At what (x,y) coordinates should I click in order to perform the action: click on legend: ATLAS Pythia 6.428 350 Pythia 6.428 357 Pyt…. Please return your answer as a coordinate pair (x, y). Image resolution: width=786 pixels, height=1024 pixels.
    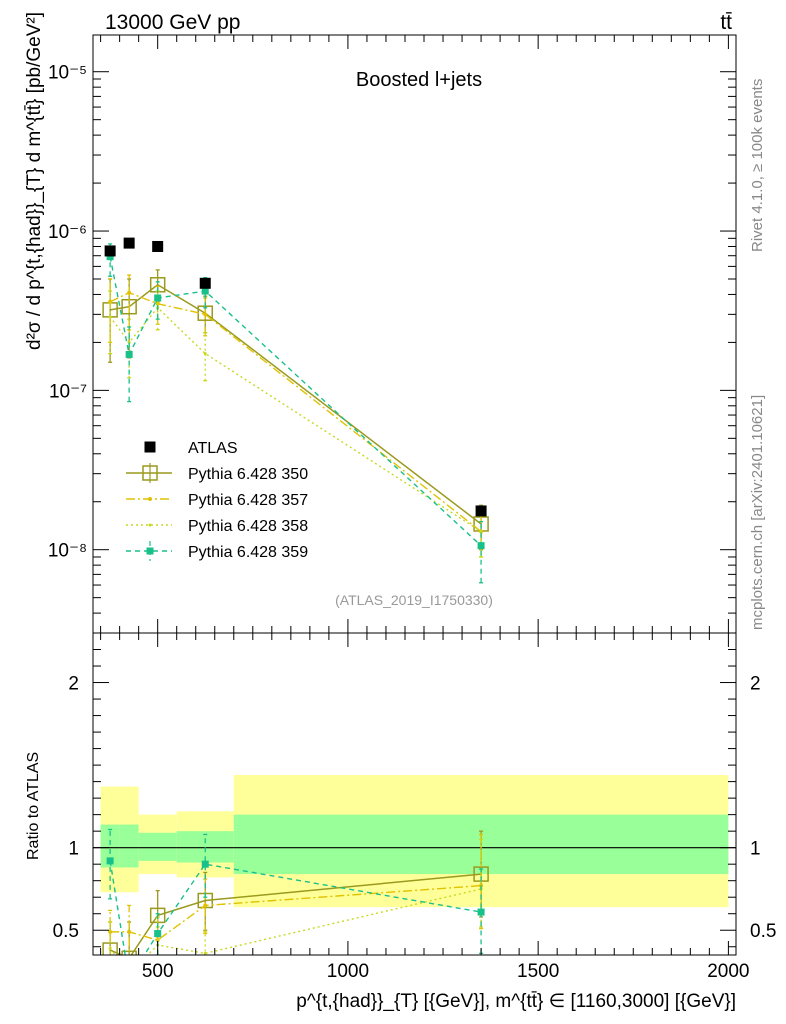
    Looking at the image, I should click on (217, 500).